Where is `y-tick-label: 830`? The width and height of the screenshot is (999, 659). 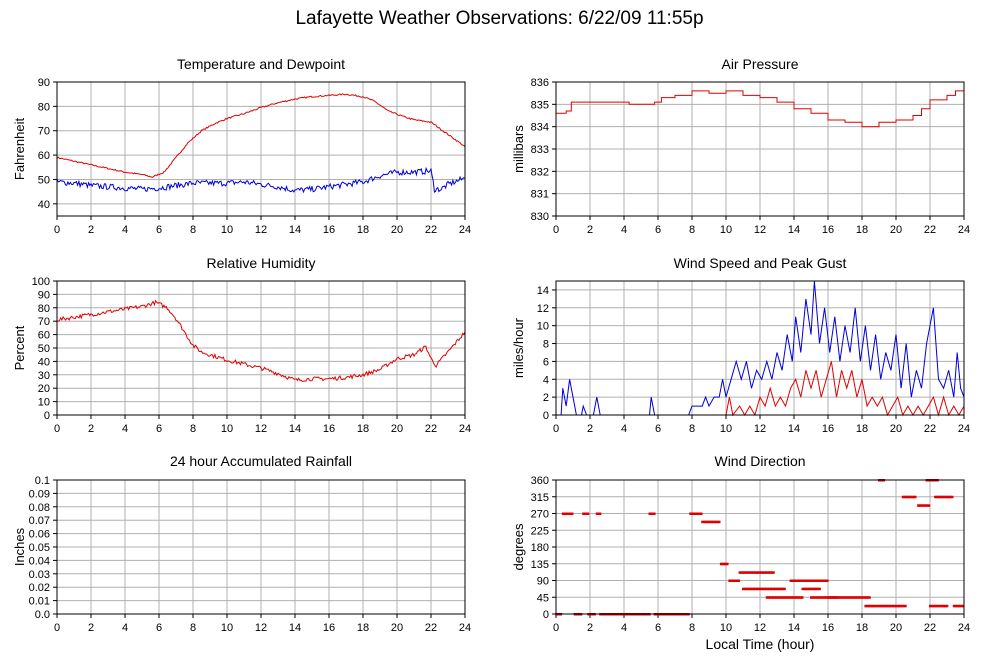 y-tick-label: 830 is located at coordinates (540, 217).